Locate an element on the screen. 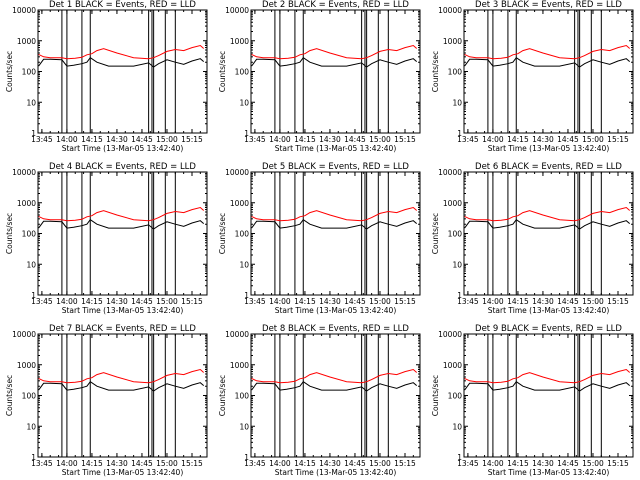  chart-title: Det 9 BLACK = Events, RED = LLD is located at coordinates (548, 329).